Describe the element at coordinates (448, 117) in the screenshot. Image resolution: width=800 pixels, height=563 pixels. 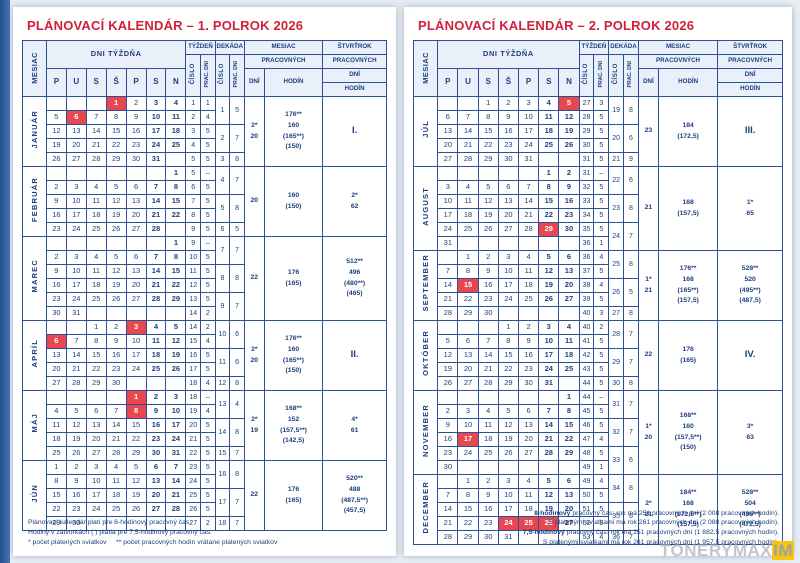
I see `day-cell: 6` at that location.